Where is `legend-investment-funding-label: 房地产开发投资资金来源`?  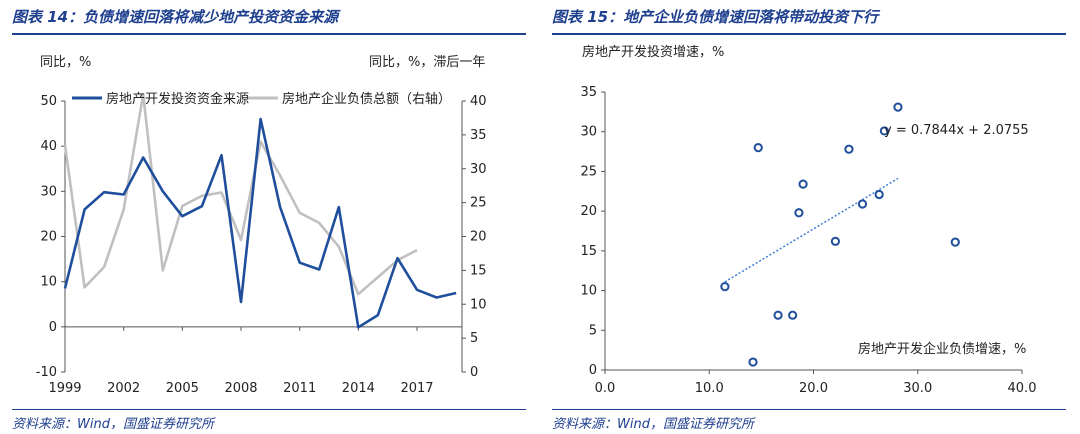 legend-investment-funding-label: 房地产开发投资资金来源 is located at coordinates (177, 99).